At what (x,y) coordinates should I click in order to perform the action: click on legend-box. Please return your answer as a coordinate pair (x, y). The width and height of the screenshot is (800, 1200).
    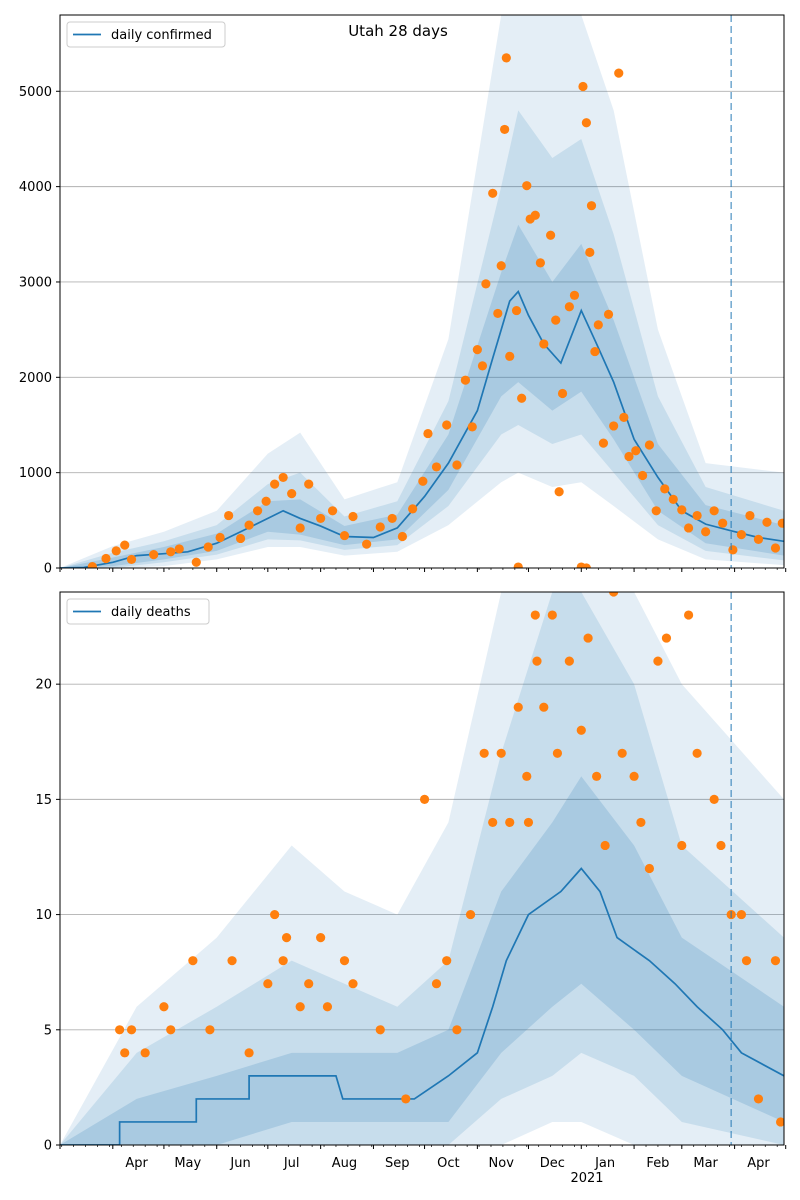
    Looking at the image, I should click on (146, 34).